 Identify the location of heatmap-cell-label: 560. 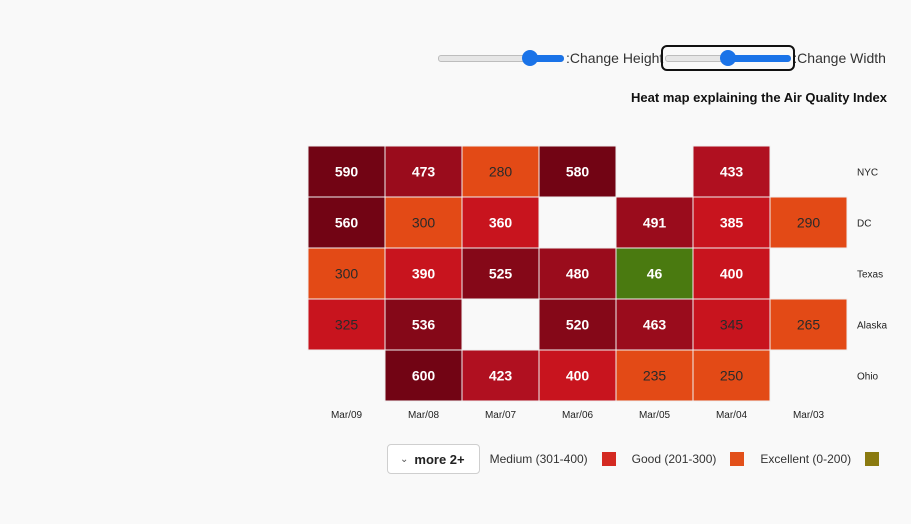
(347, 223).